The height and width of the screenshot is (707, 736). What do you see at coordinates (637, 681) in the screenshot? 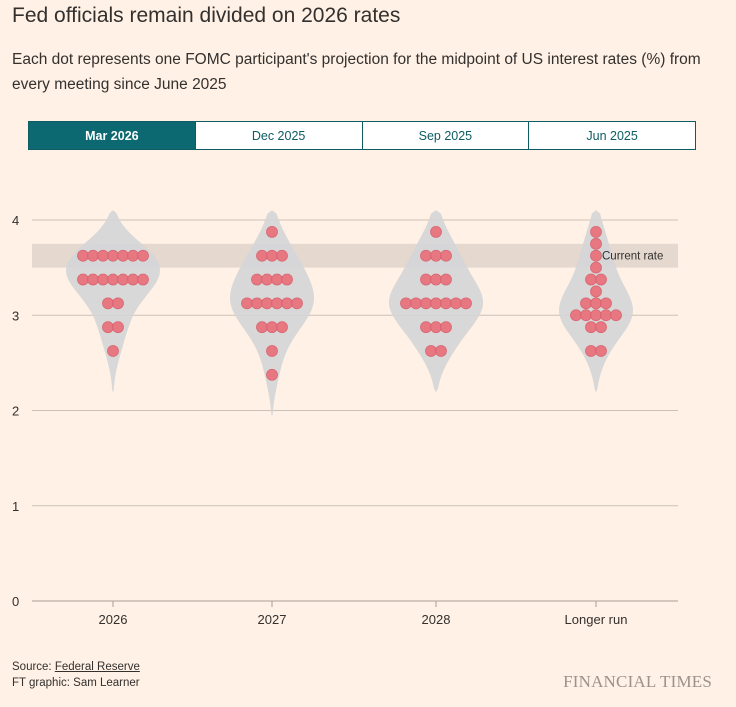
I see `ft-logo: FINANCIAL TIMES` at bounding box center [637, 681].